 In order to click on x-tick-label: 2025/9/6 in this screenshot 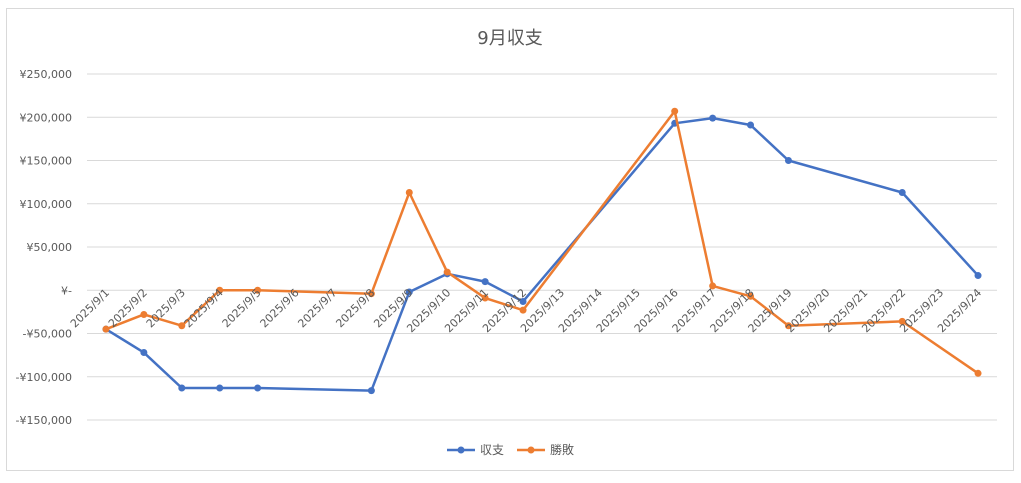, I will do `click(280, 308)`.